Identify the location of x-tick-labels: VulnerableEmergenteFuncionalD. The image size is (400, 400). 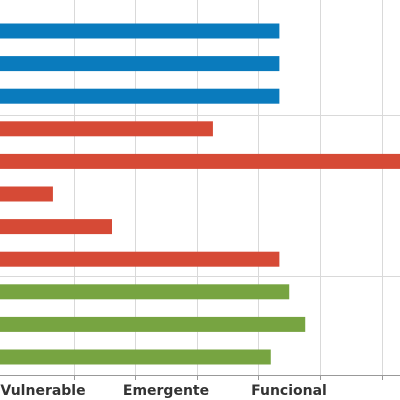
(163, 391).